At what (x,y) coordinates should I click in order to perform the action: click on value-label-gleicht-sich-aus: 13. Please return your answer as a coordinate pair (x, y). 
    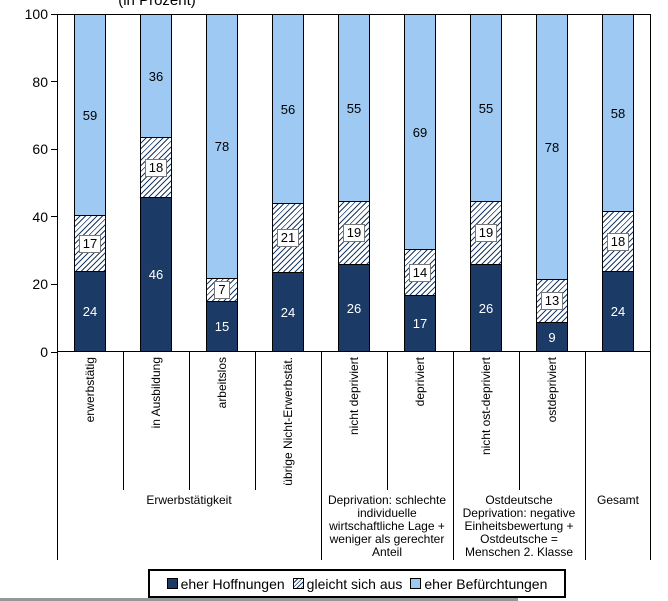
    Looking at the image, I should click on (552, 301).